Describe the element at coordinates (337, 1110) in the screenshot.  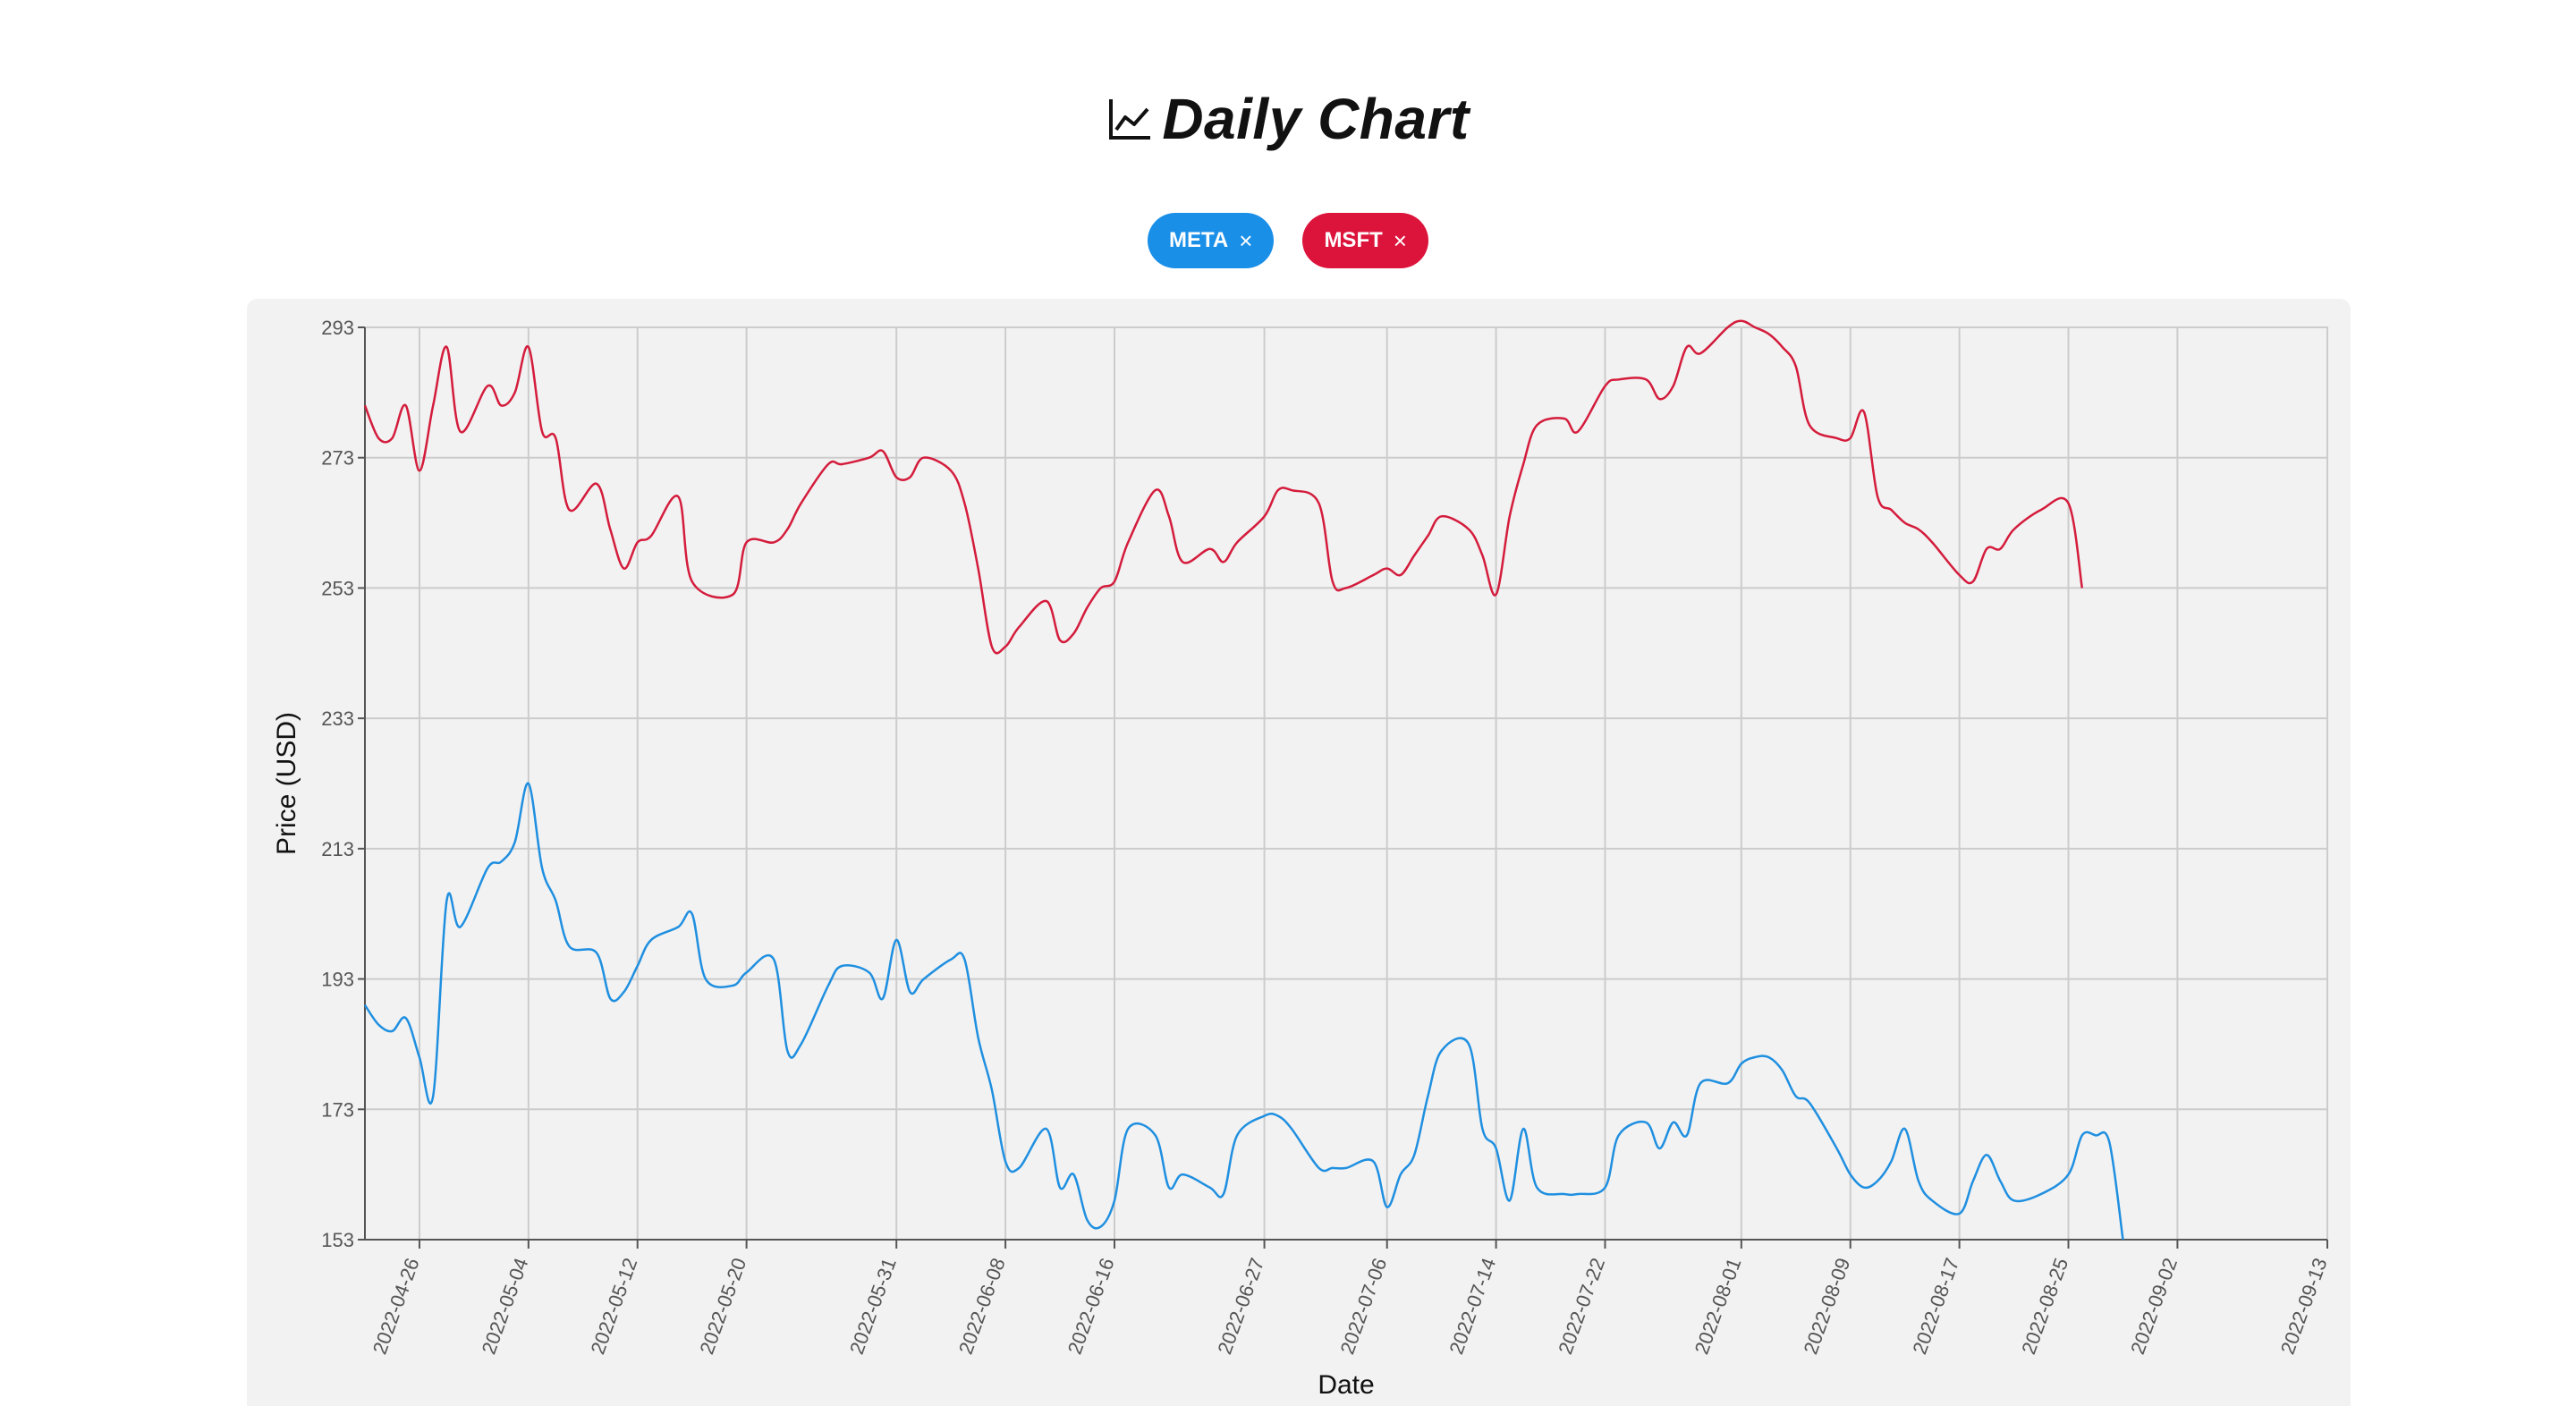
I see `y-tick-label: 173` at that location.